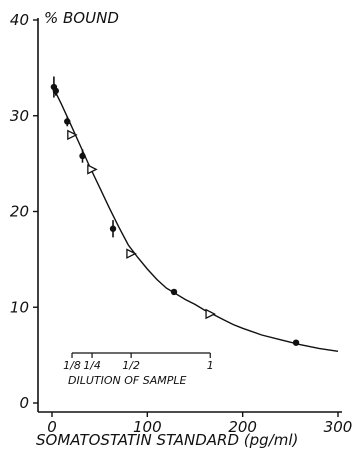  What do you see at coordinates (242, 427) in the screenshot?
I see `x-tick-label: 200` at bounding box center [242, 427].